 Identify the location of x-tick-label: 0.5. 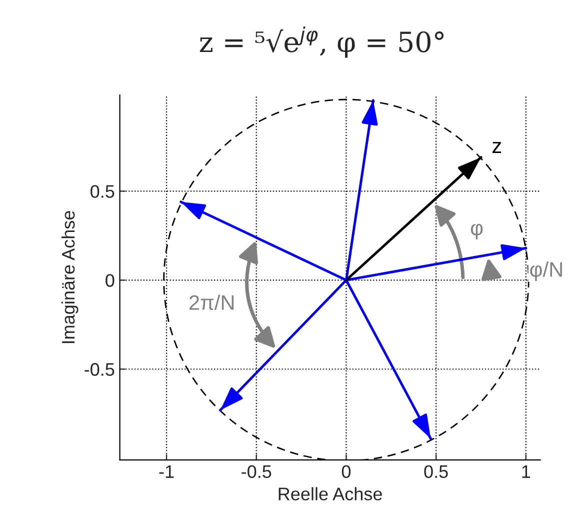
(436, 471).